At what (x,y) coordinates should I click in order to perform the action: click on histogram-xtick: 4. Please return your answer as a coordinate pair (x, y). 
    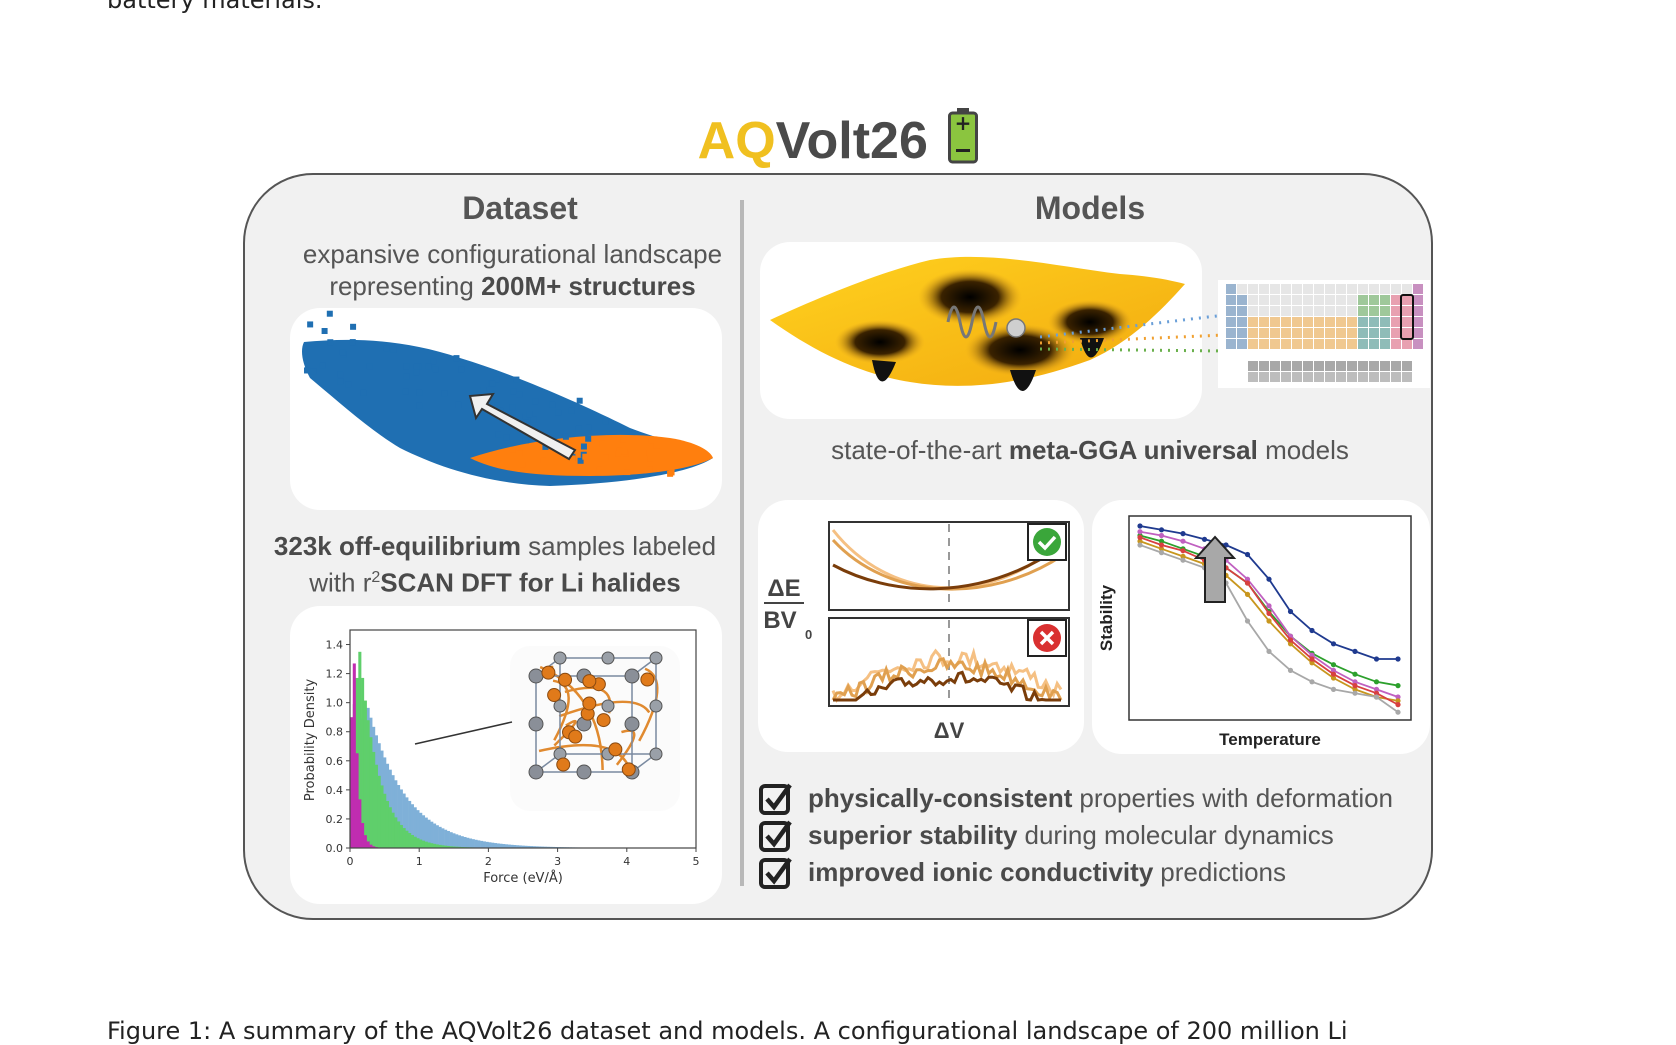
    Looking at the image, I should click on (626, 861).